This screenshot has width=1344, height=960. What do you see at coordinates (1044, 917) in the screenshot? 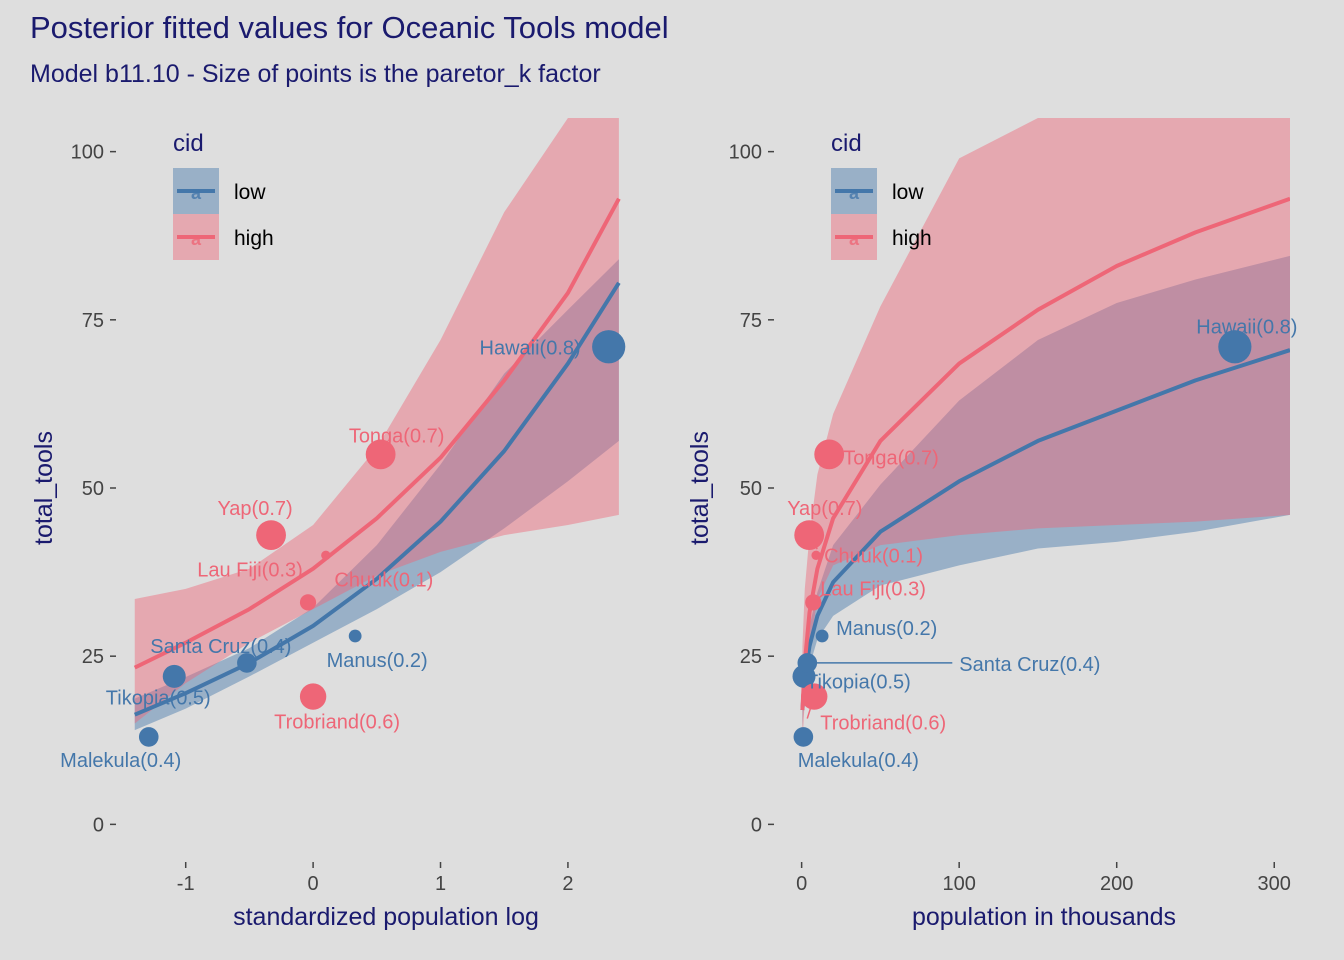
I see `x-axis-title: population in thousands` at bounding box center [1044, 917].